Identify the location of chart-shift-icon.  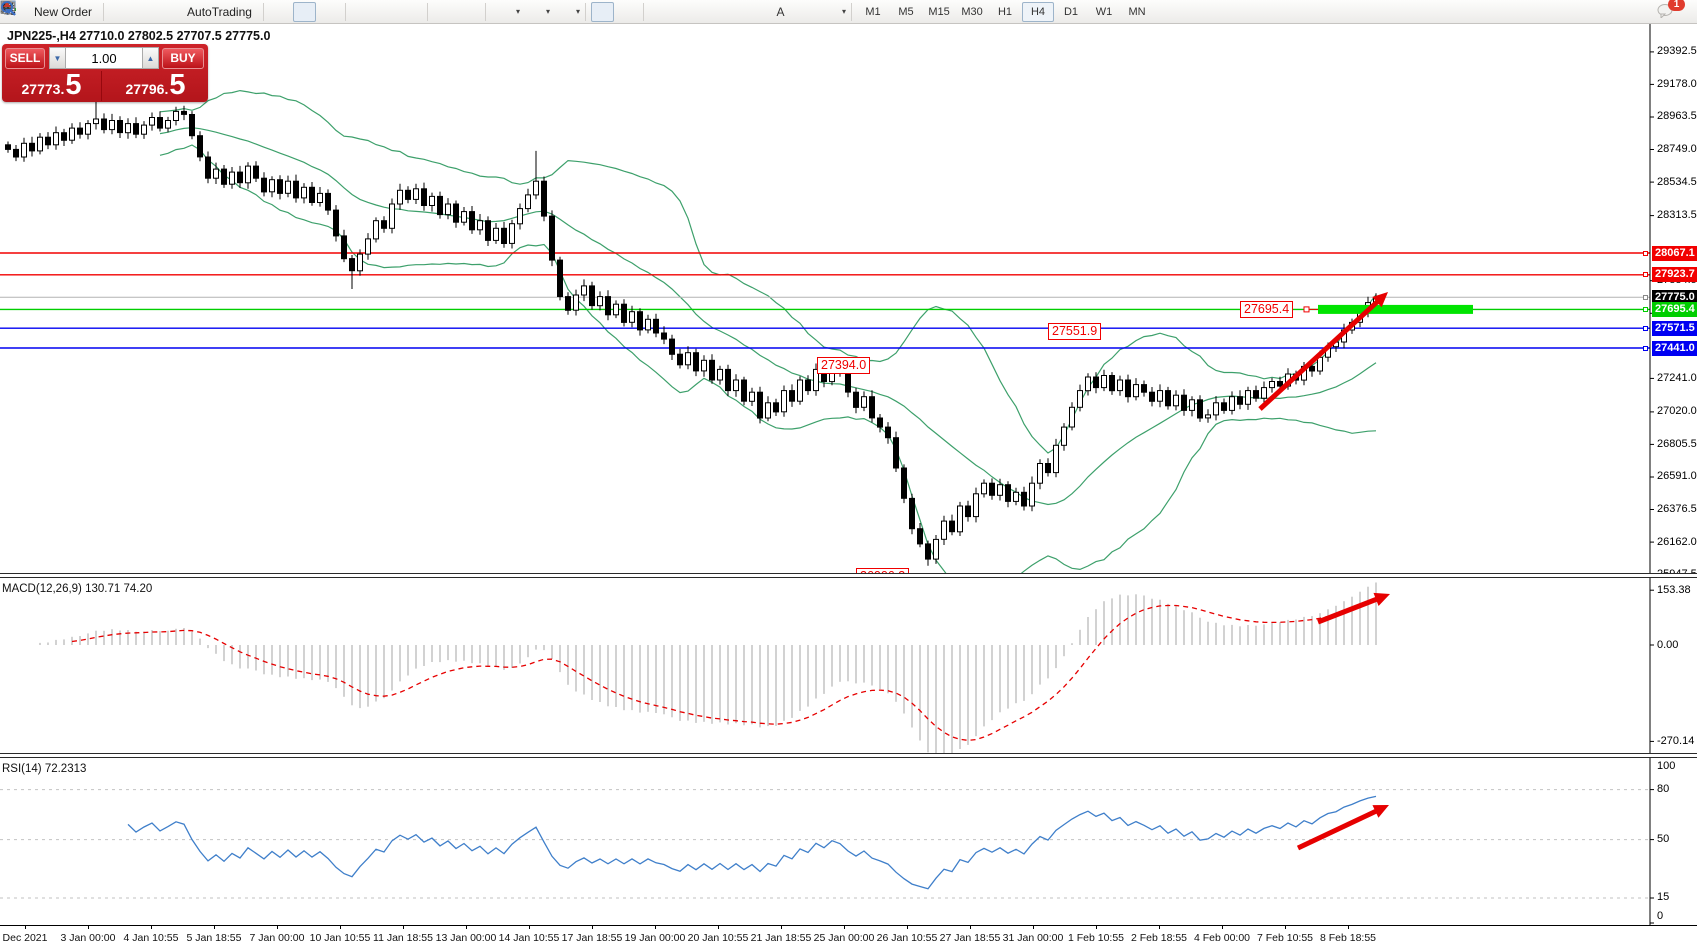
(241, 12).